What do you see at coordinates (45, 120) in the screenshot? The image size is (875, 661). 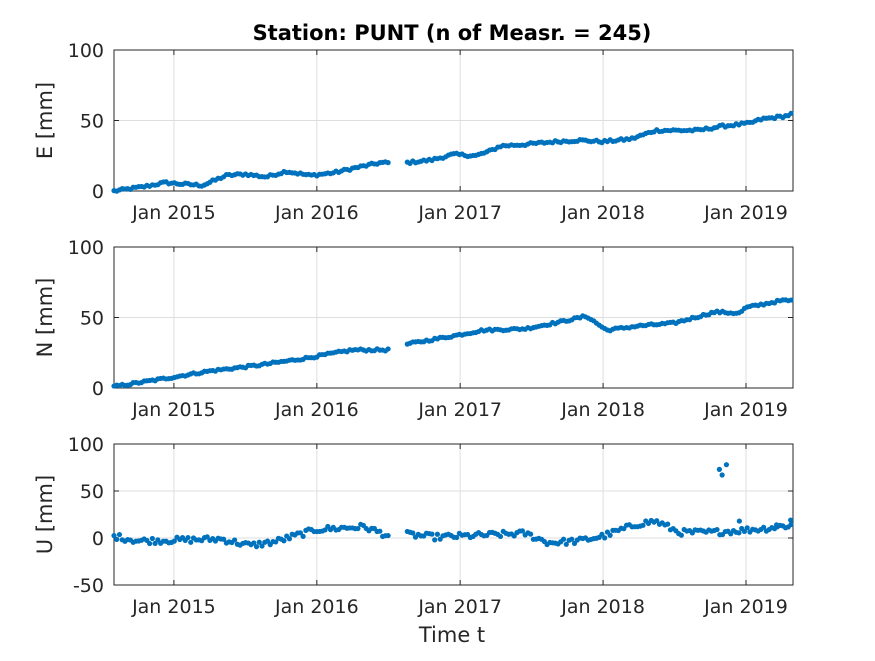 I see `y-axis-label: E [mm]` at bounding box center [45, 120].